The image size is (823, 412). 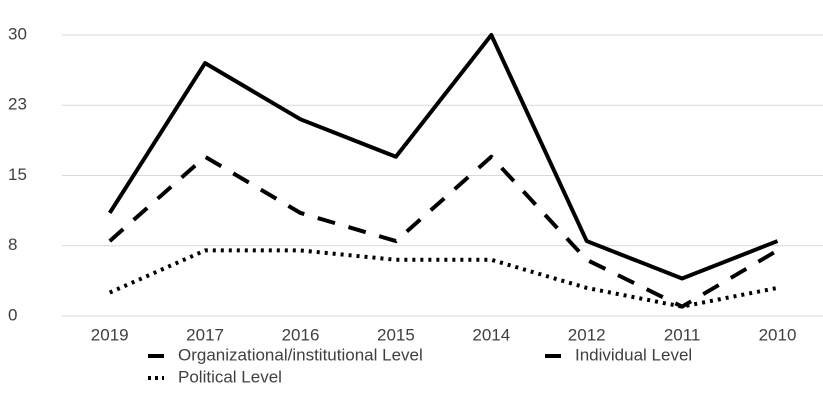 I want to click on x-tick-label: 2015, so click(x=396, y=334).